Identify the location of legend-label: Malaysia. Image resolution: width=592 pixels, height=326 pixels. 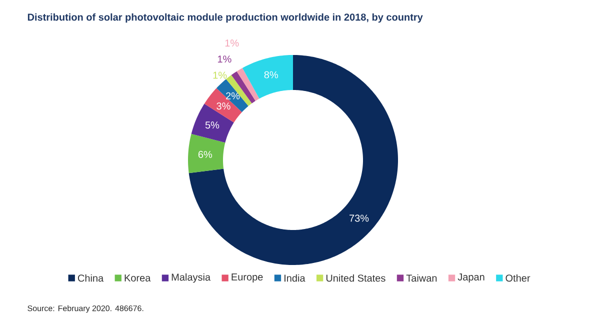
(191, 278).